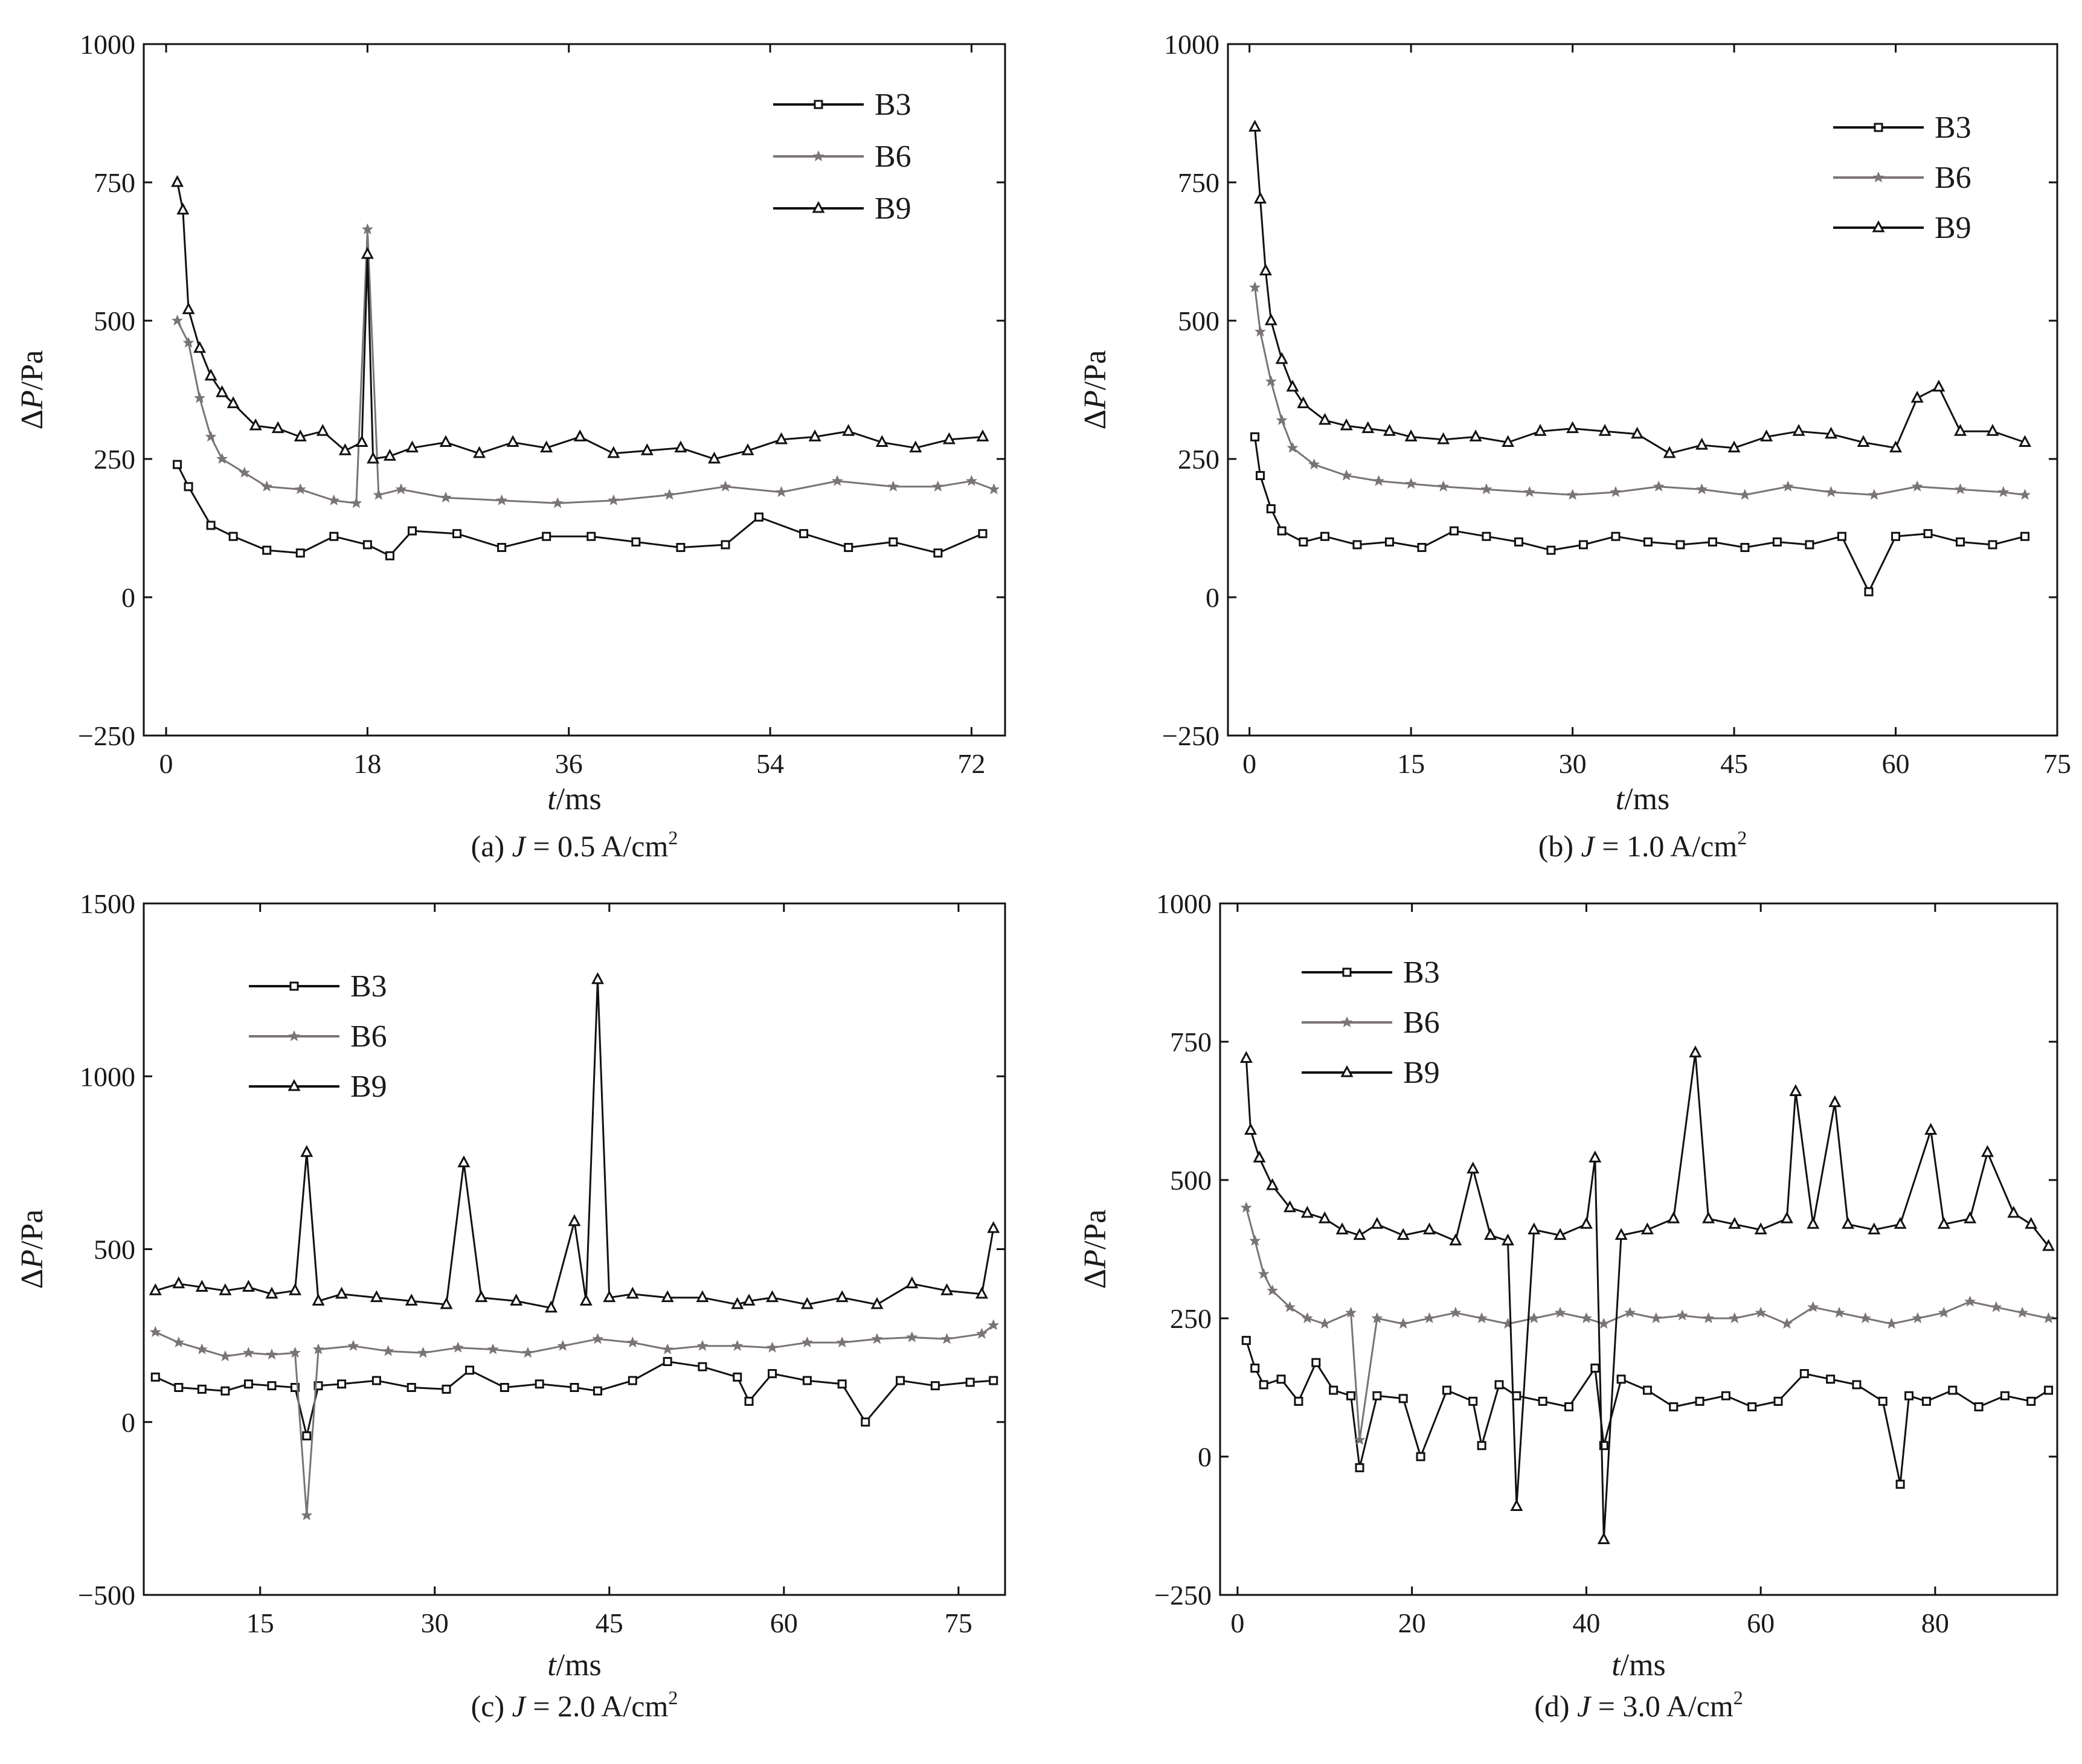 The width and height of the screenshot is (2082, 1764). Describe the element at coordinates (1586, 1623) in the screenshot. I see `x-tick-label: 40` at that location.